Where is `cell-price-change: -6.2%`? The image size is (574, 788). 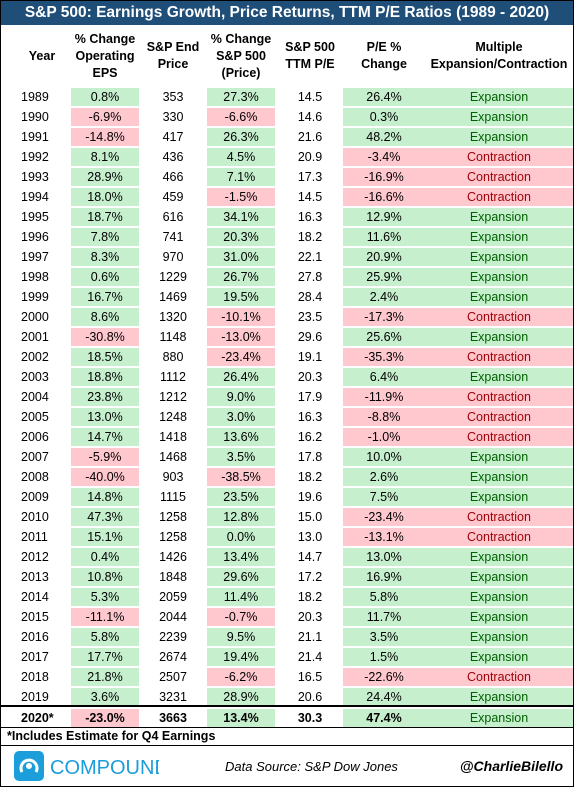 cell-price-change: -6.2% is located at coordinates (241, 677).